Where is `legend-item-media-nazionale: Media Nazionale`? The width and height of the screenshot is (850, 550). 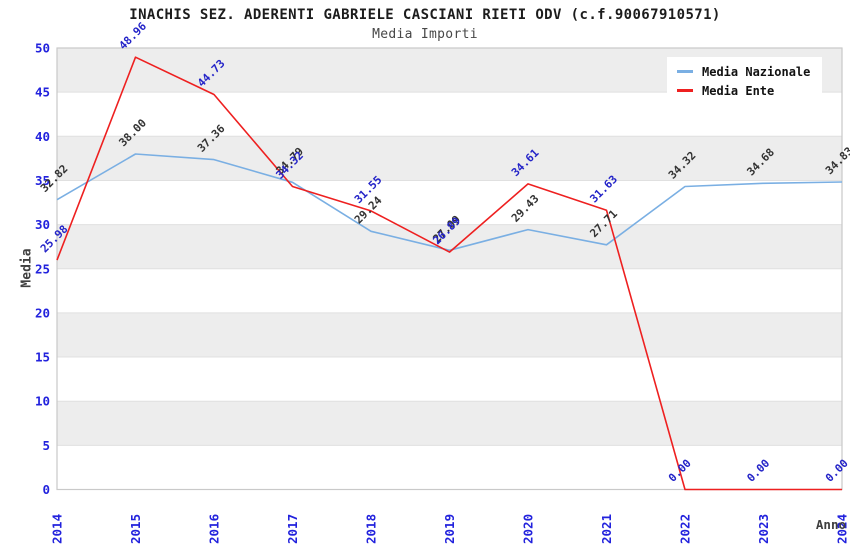 legend-item-media-nazionale: Media Nazionale is located at coordinates (743, 71).